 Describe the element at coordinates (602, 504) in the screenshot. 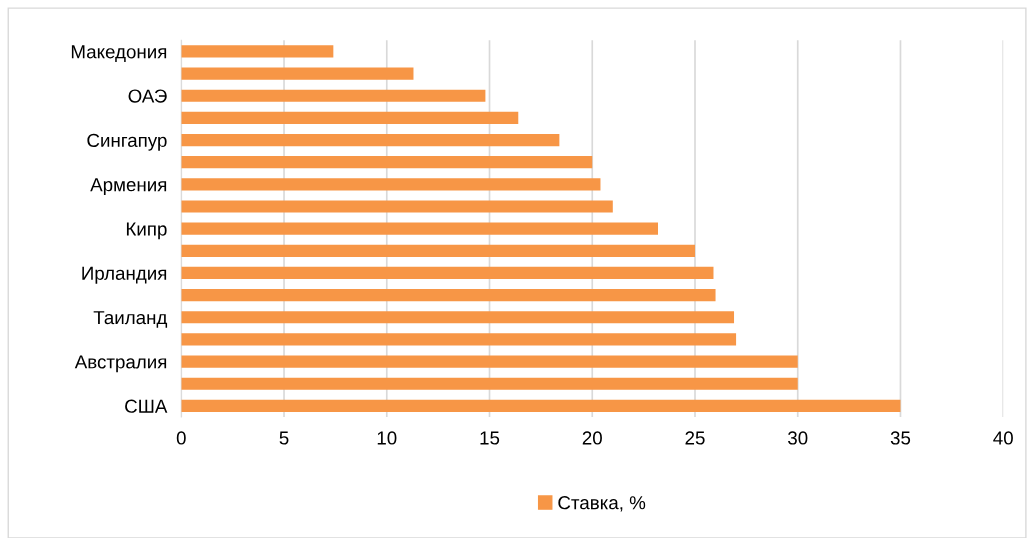

I see `legend-label: Ставка, %` at that location.